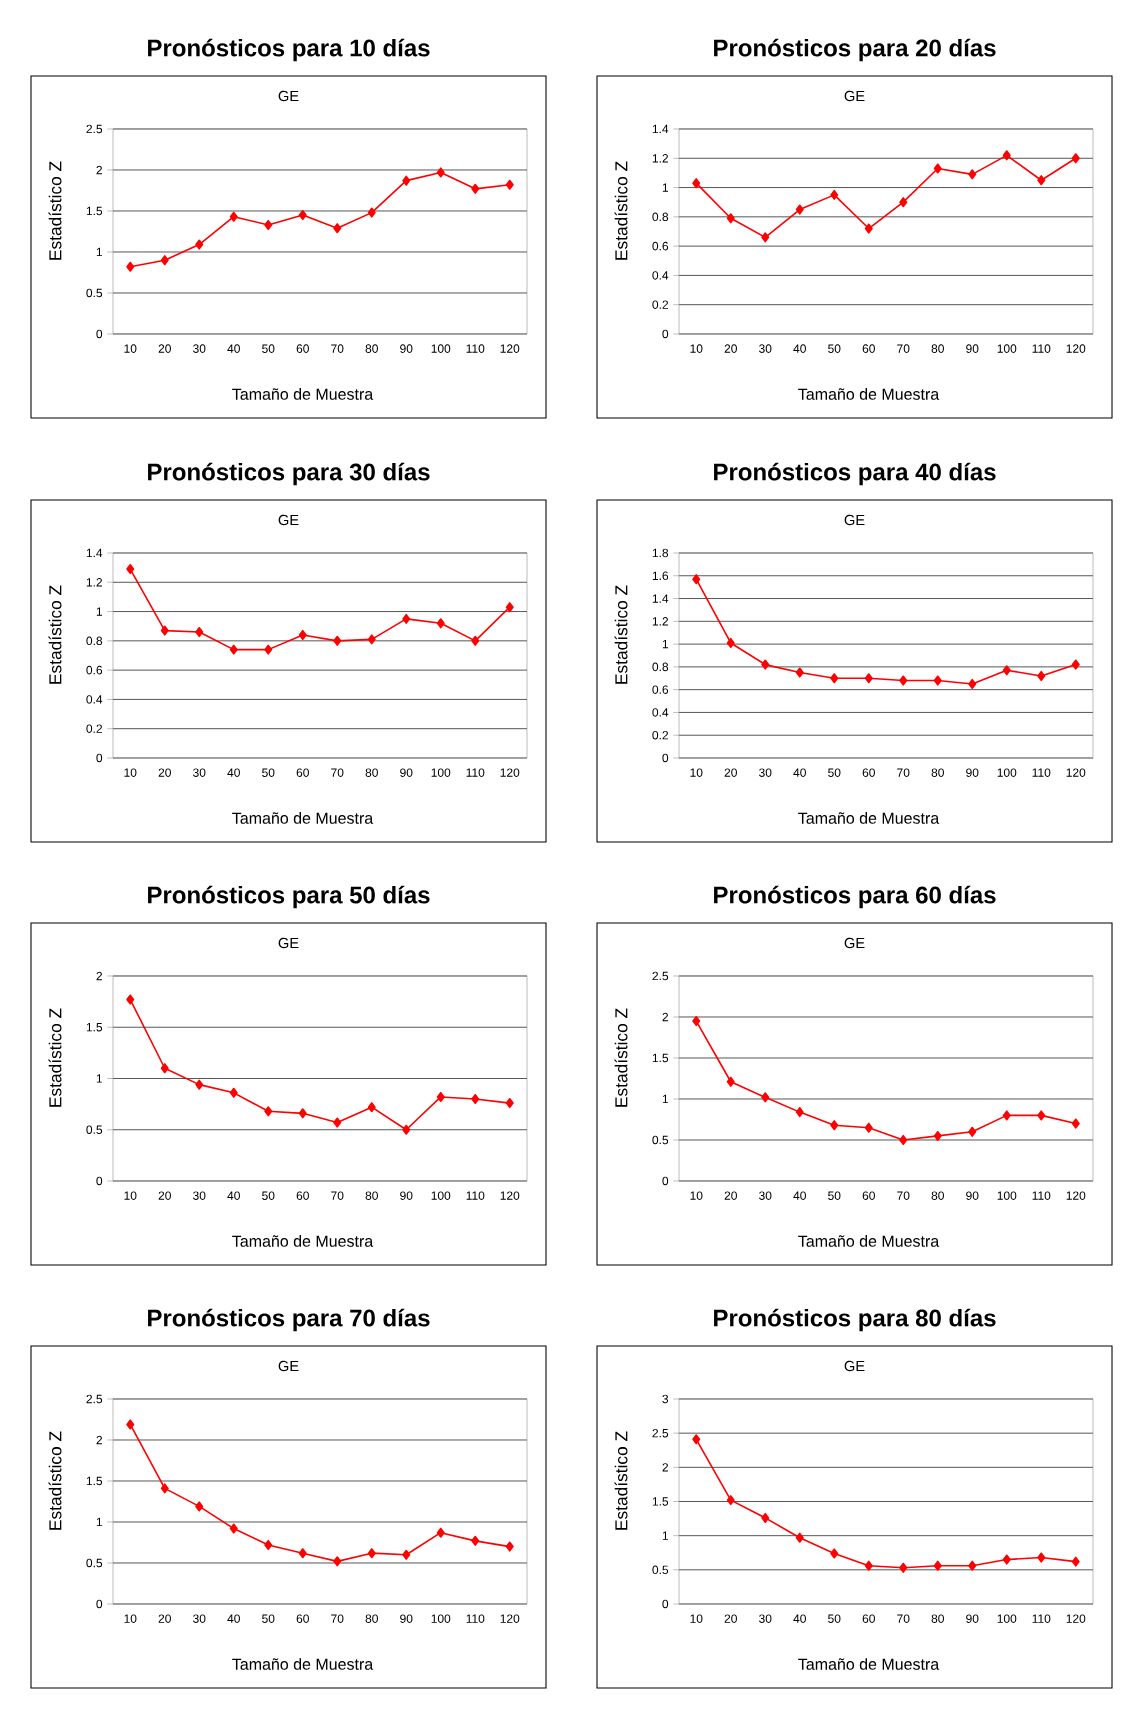  Describe the element at coordinates (660, 553) in the screenshot. I see `y-tick-label: 1.8` at that location.